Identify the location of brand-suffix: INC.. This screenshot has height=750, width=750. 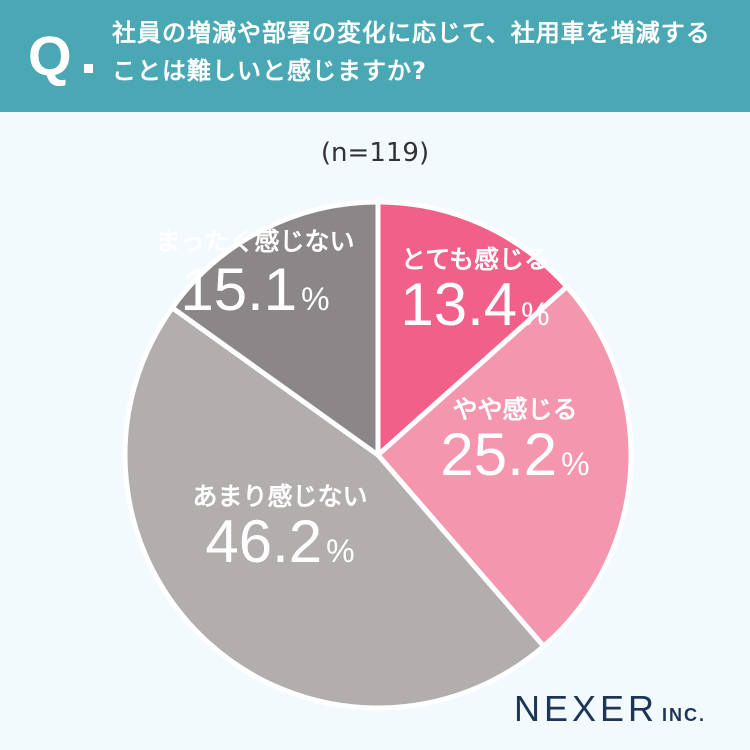
(684, 715).